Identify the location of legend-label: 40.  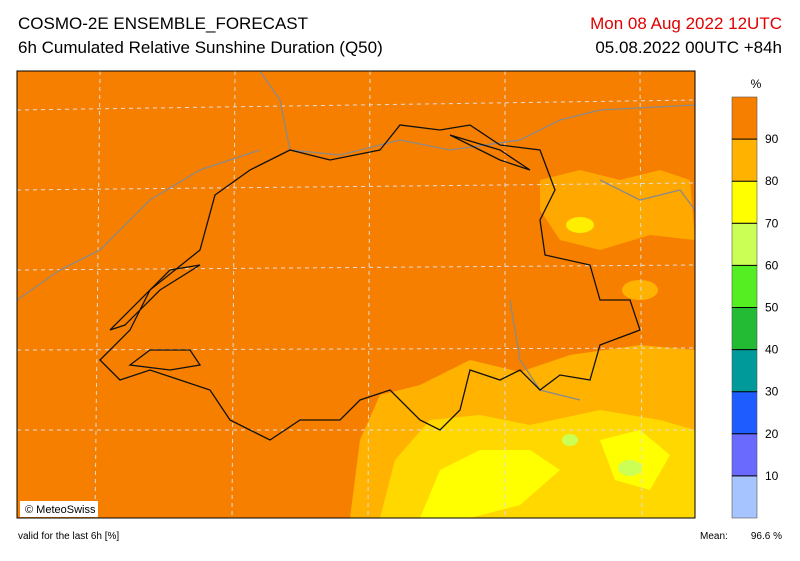
(772, 350).